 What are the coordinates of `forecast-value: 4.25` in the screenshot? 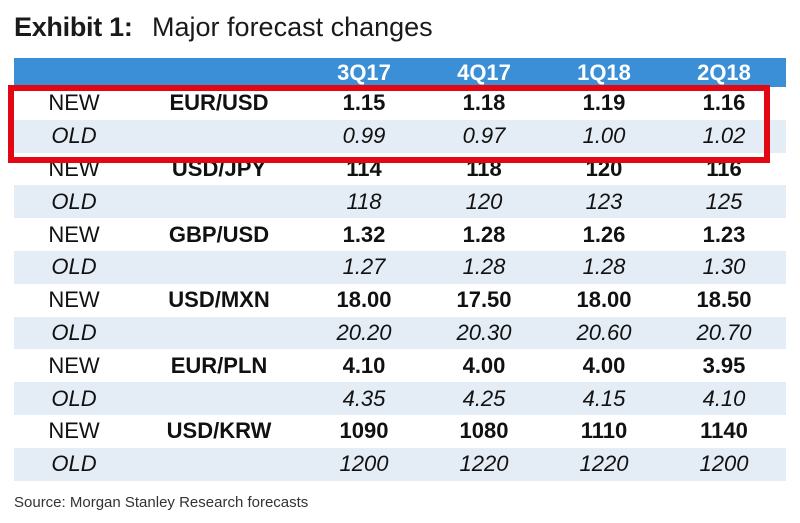 It's located at (484, 398).